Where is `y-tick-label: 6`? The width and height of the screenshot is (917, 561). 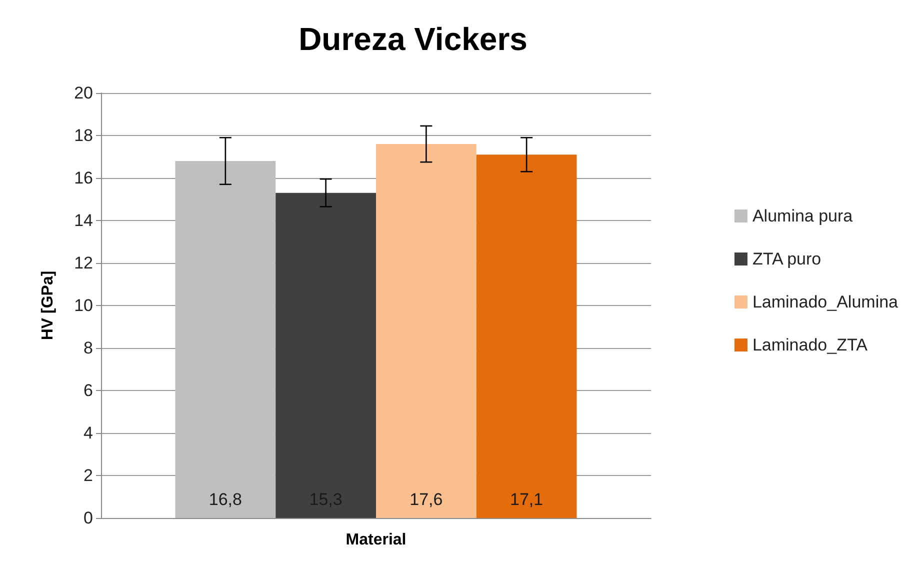 y-tick-label: 6 is located at coordinates (88, 390).